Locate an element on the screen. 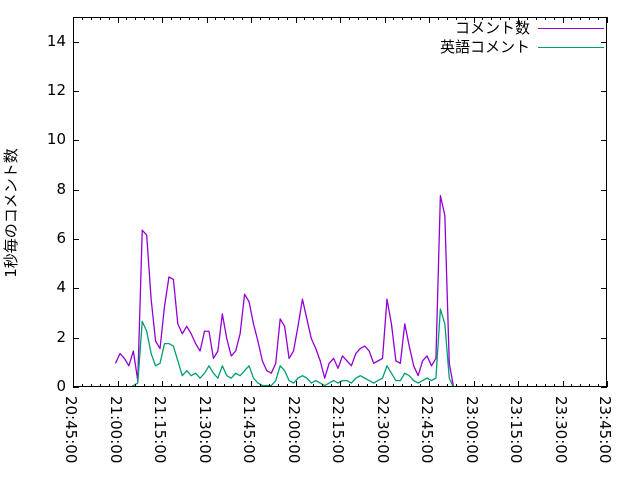  y-axis-tick-label: 8 is located at coordinates (61, 188).